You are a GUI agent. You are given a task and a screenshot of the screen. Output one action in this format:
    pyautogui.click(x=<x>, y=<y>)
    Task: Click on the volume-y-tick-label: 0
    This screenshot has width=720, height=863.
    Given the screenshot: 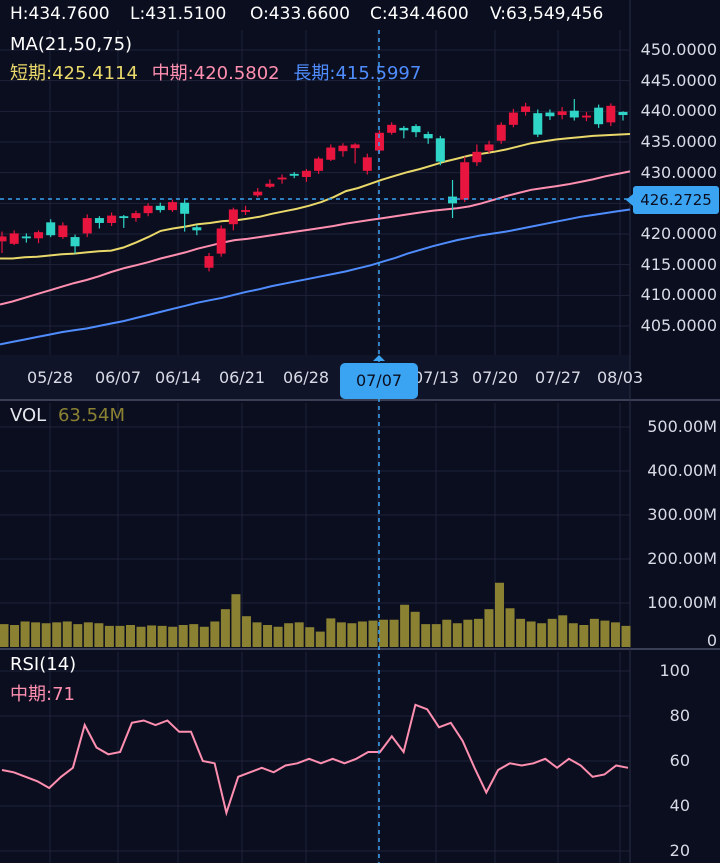 What is the action you would take?
    pyautogui.click(x=711, y=640)
    